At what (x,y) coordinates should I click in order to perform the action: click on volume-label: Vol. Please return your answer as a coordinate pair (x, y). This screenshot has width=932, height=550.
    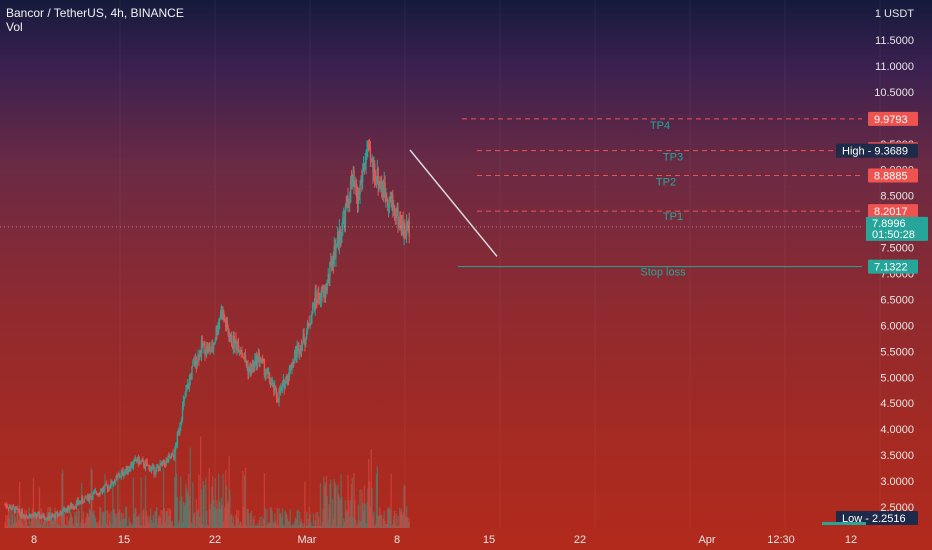
    Looking at the image, I should click on (14, 27).